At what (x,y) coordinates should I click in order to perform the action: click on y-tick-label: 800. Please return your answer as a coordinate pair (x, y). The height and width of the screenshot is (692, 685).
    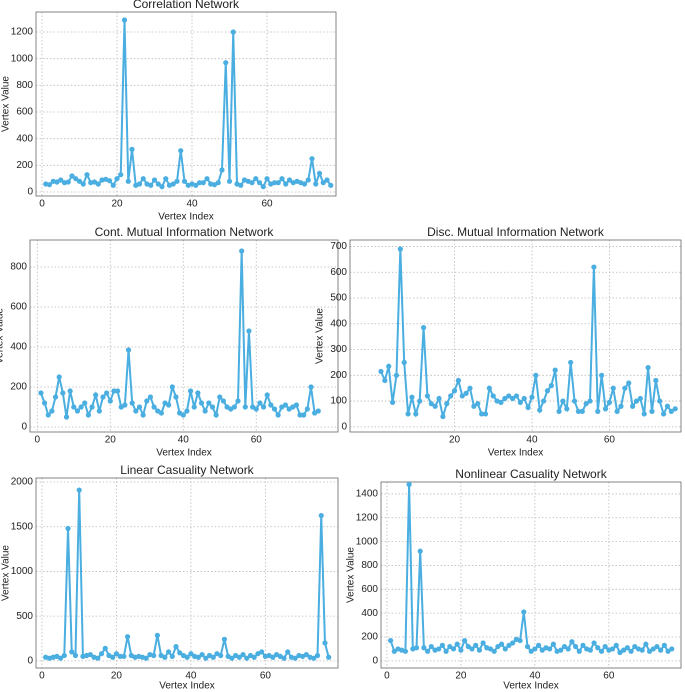
    Looking at the image, I should click on (18, 267).